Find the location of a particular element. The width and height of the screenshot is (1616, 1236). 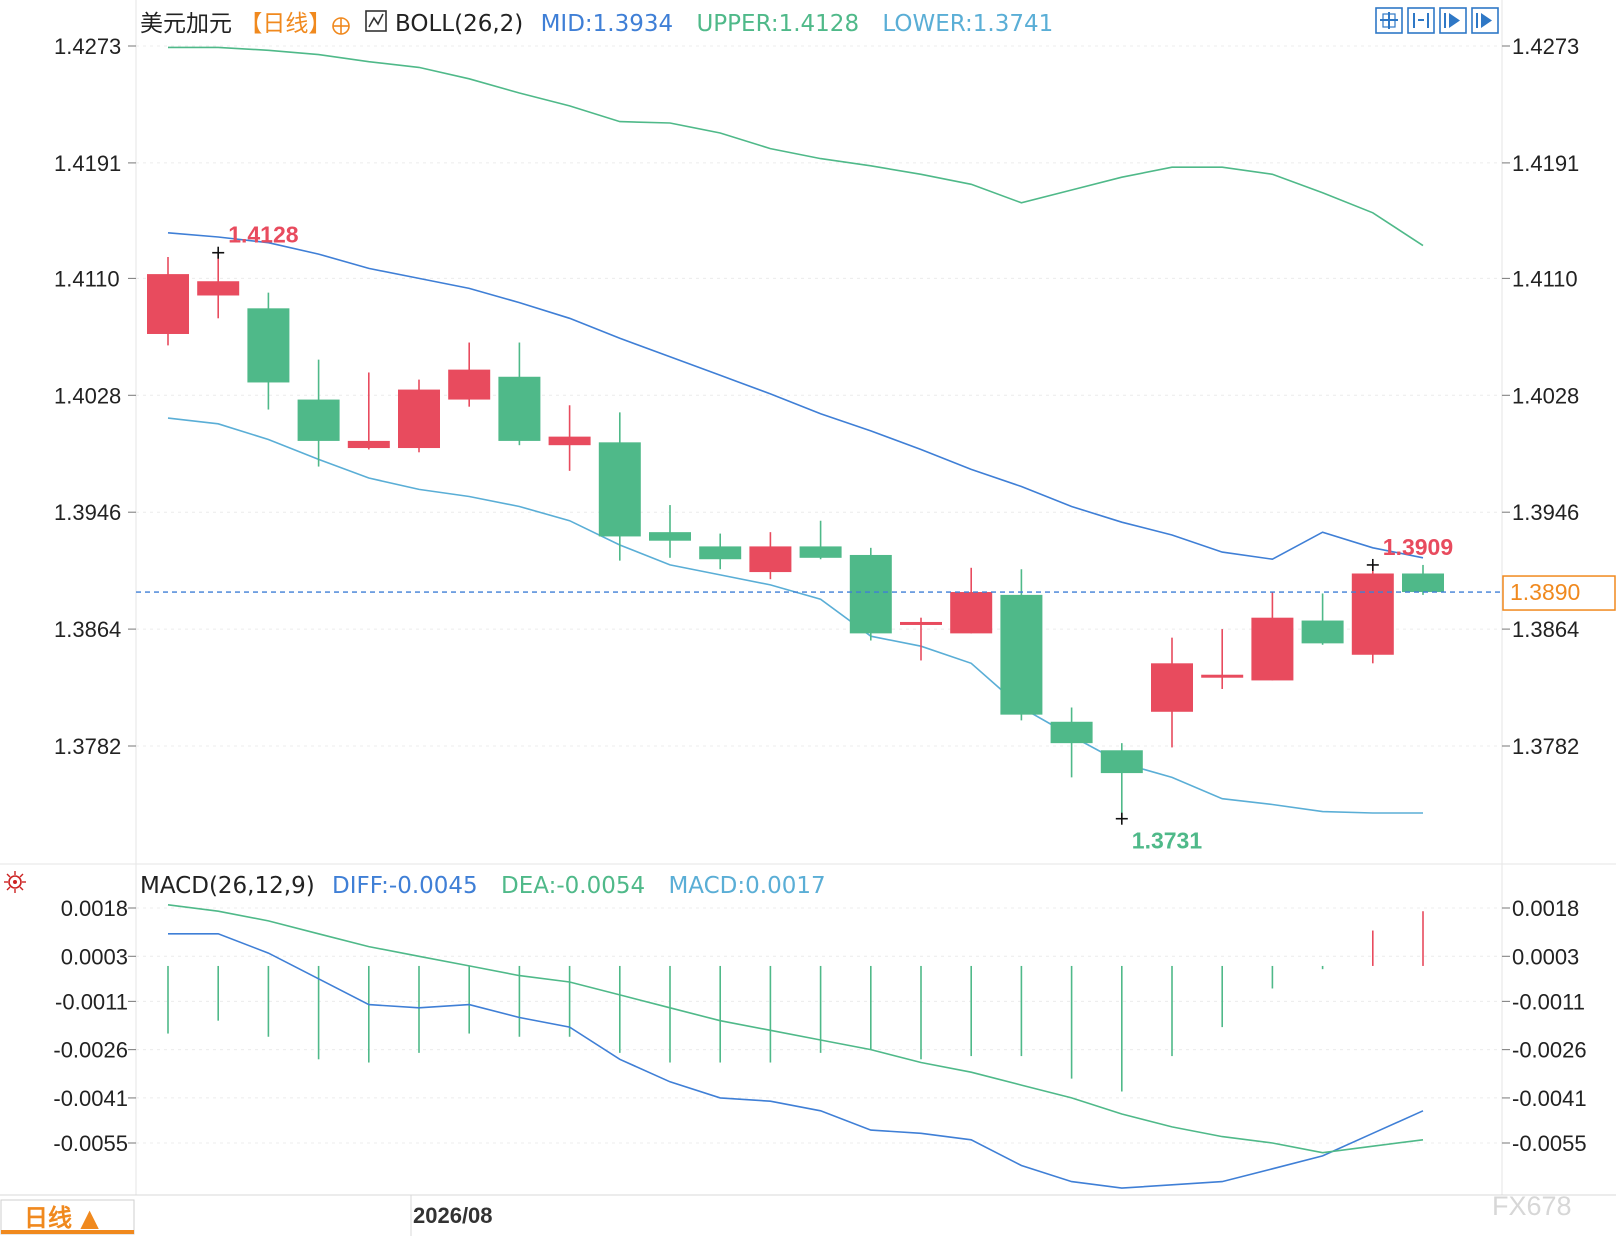

macd-label-left: 0.0003 is located at coordinates (94, 956).